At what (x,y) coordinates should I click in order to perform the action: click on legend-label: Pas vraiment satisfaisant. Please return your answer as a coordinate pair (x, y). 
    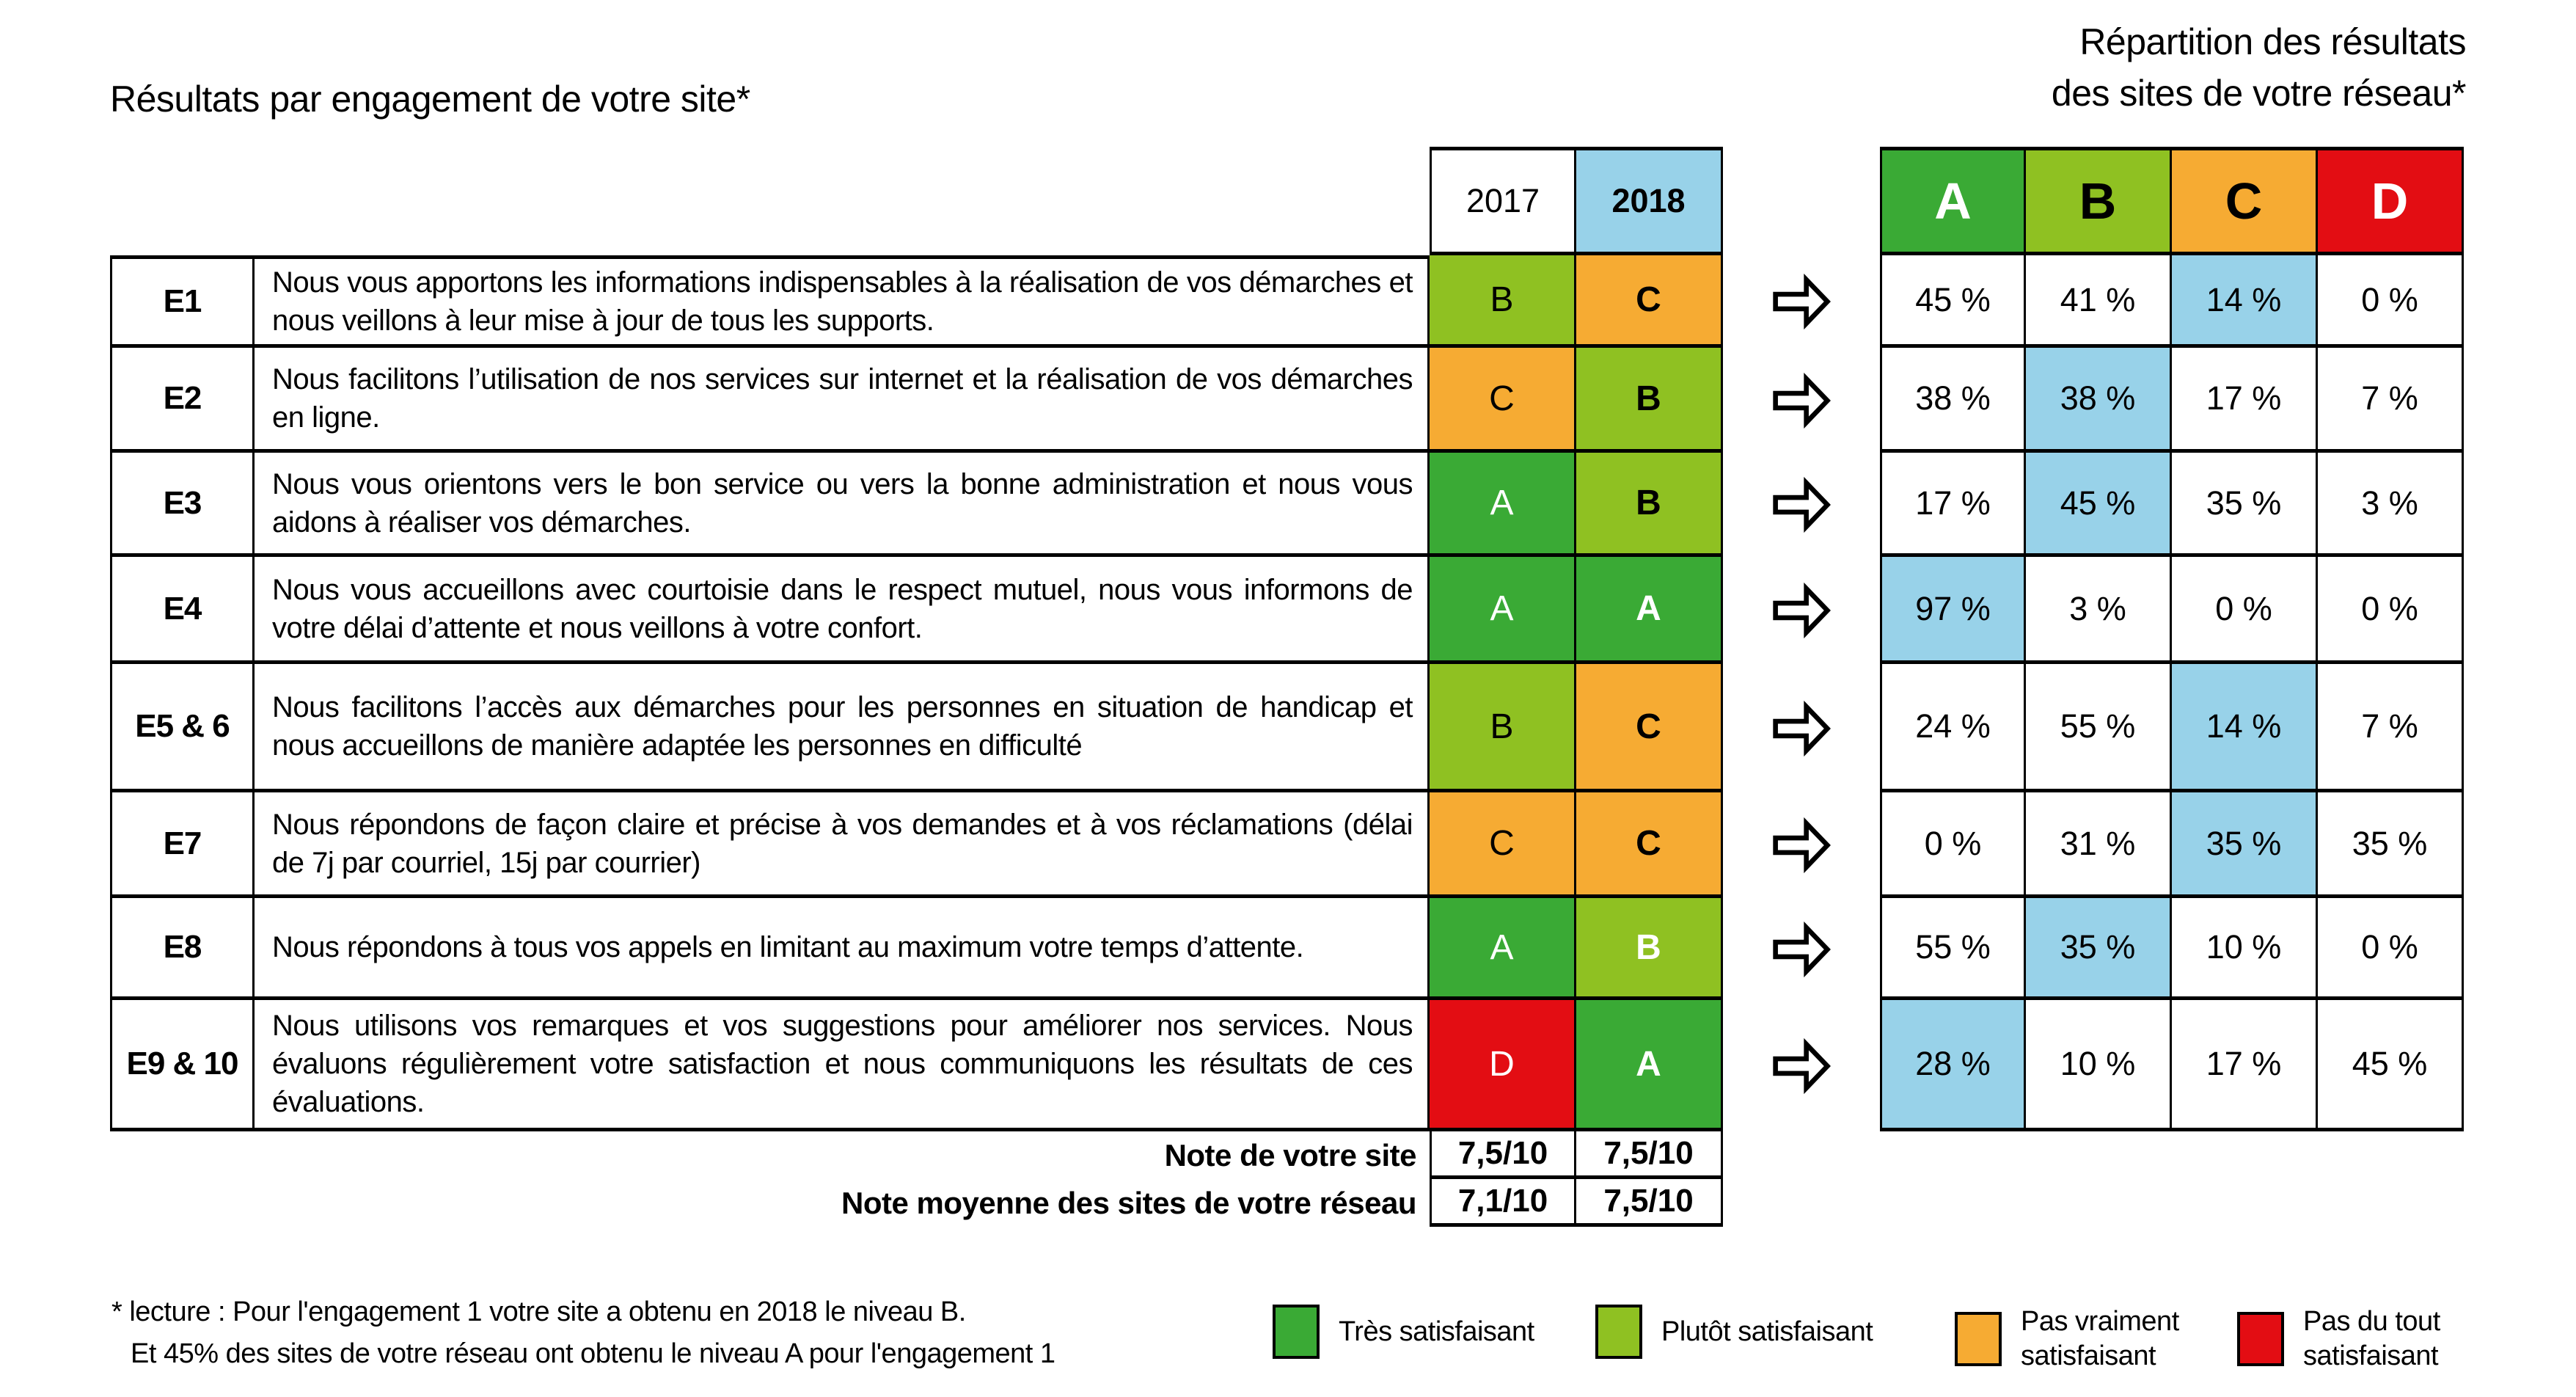
    Looking at the image, I should click on (2100, 1338).